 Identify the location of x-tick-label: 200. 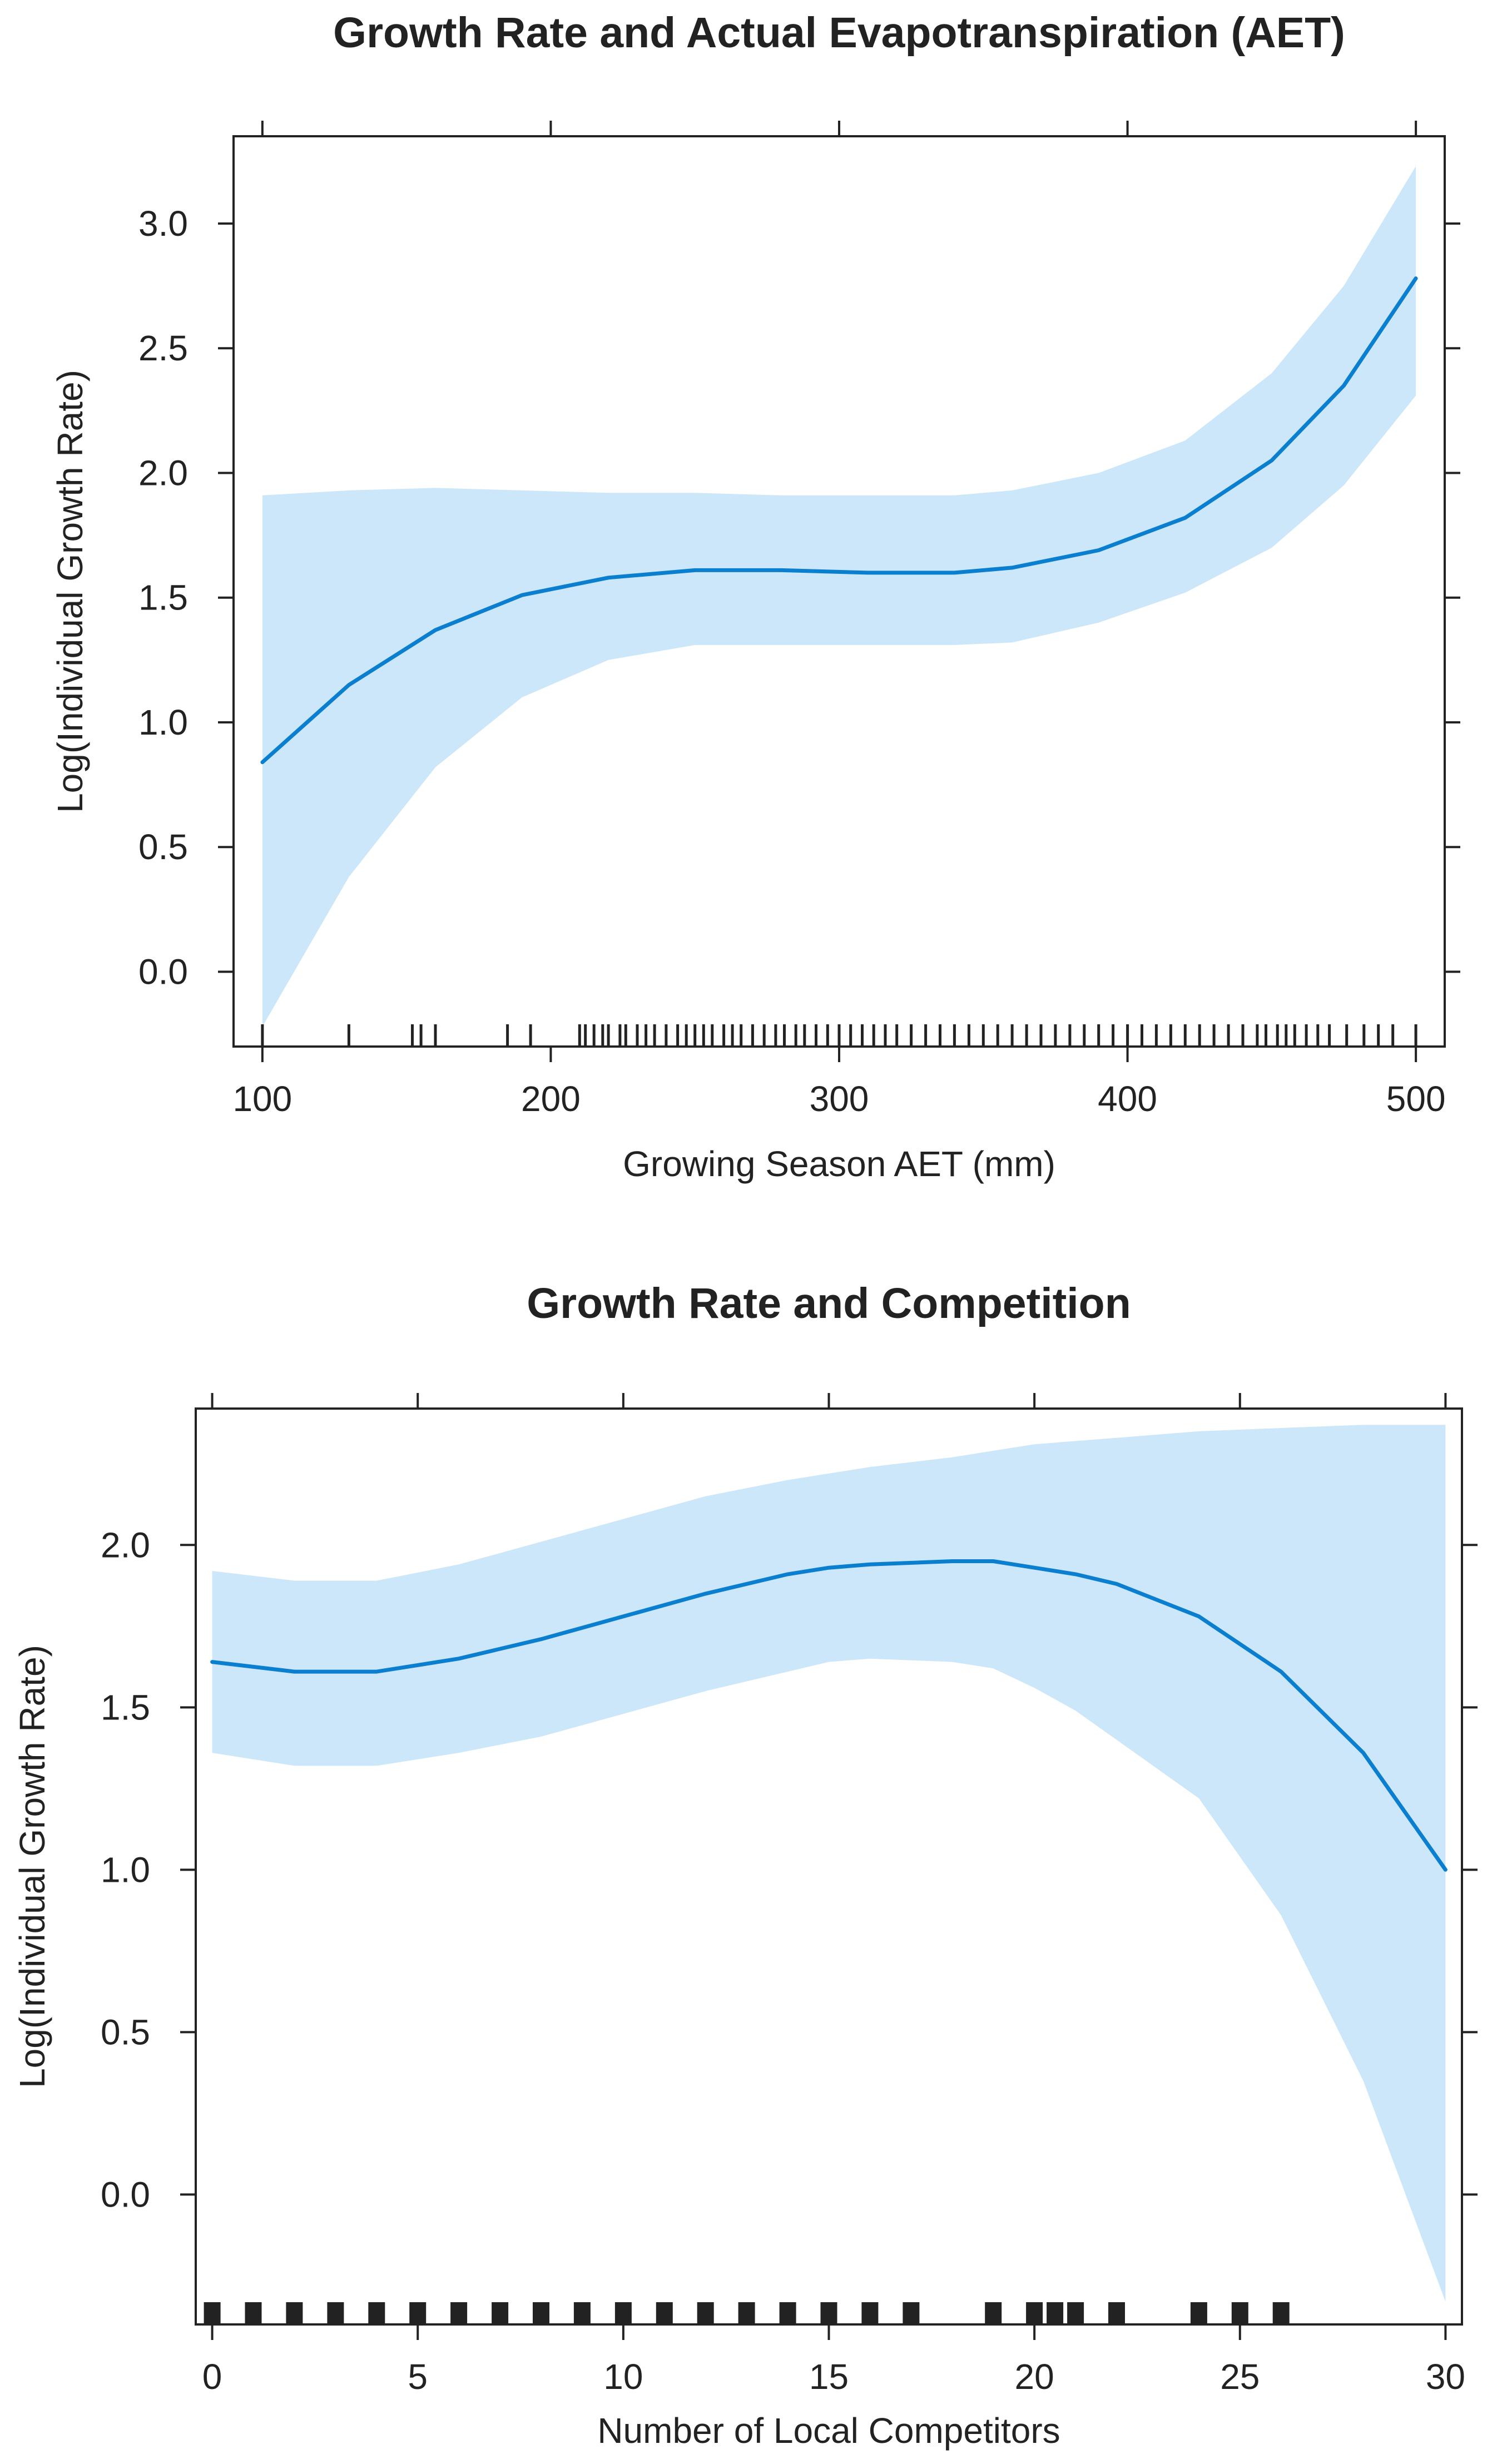
(551, 1099).